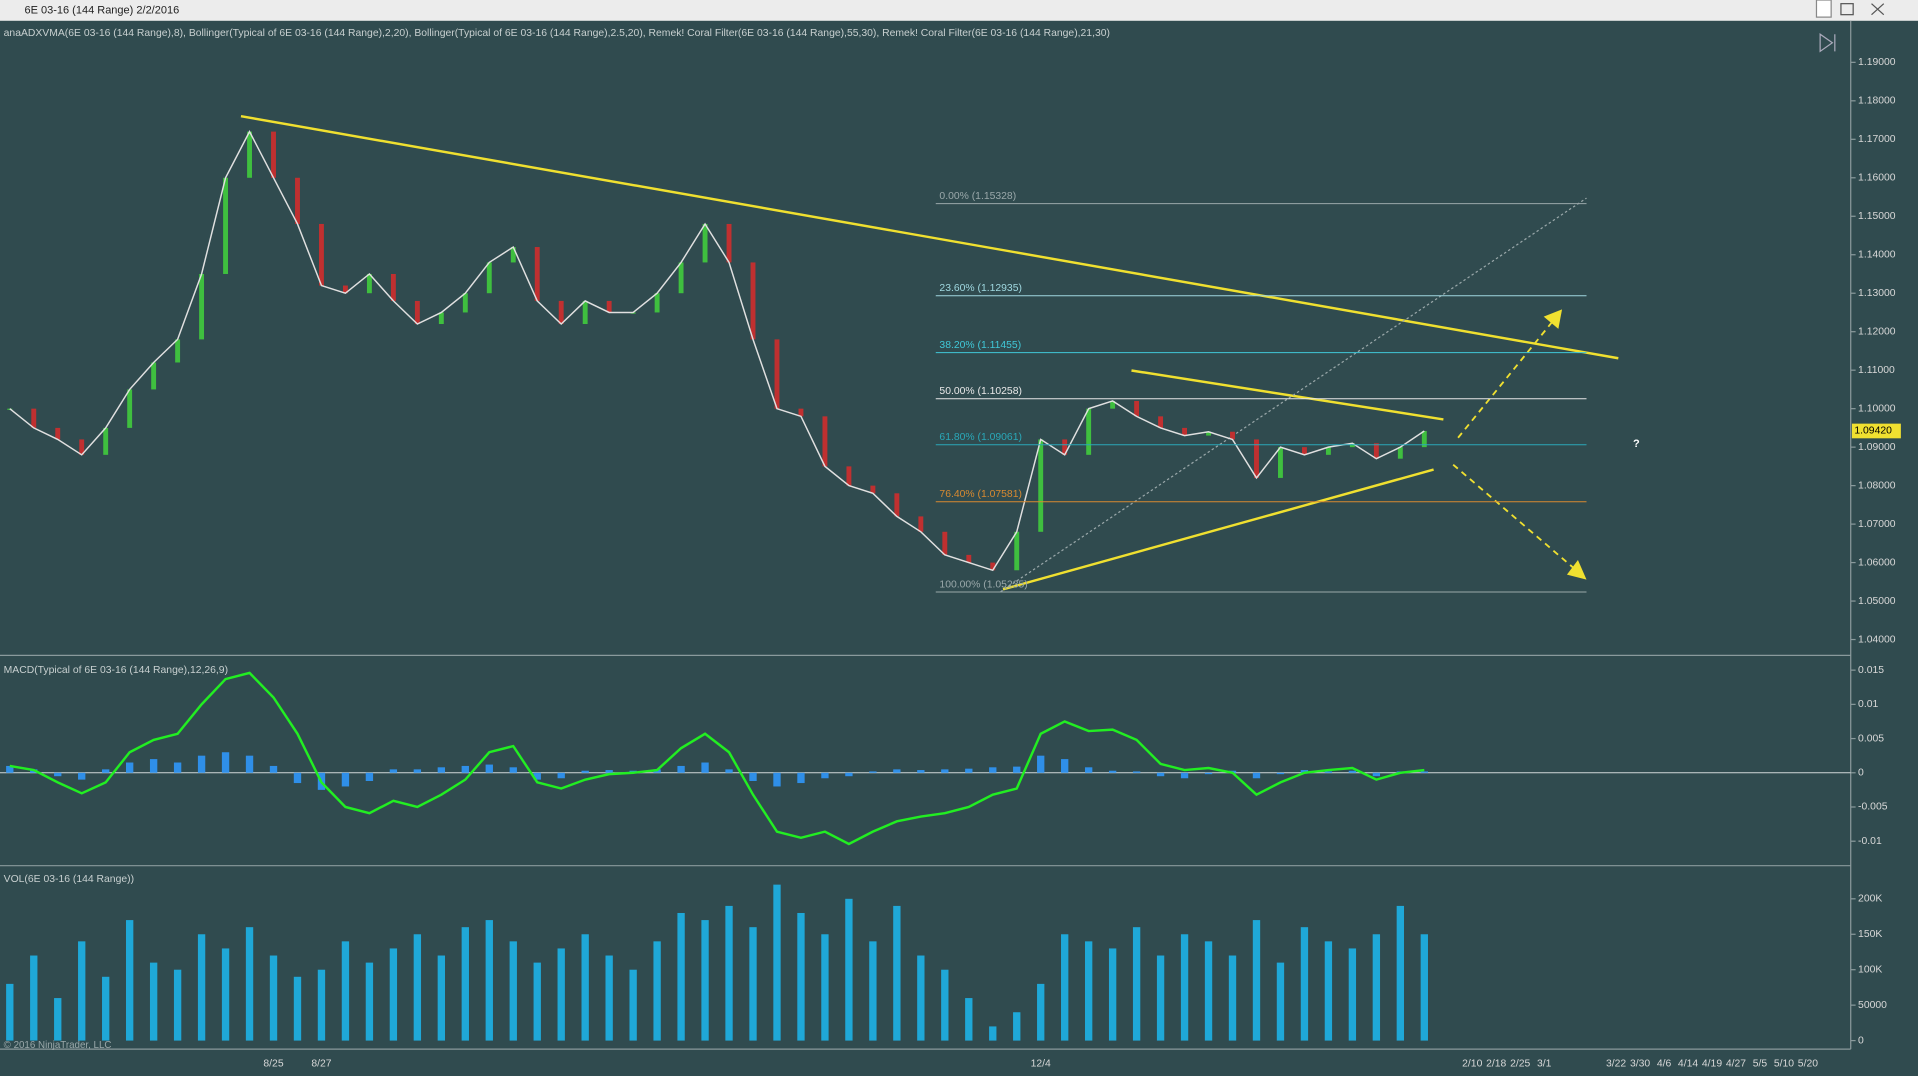 Image resolution: width=1918 pixels, height=1076 pixels. Describe the element at coordinates (1287, 395) in the screenshot. I see `trend-line` at that location.